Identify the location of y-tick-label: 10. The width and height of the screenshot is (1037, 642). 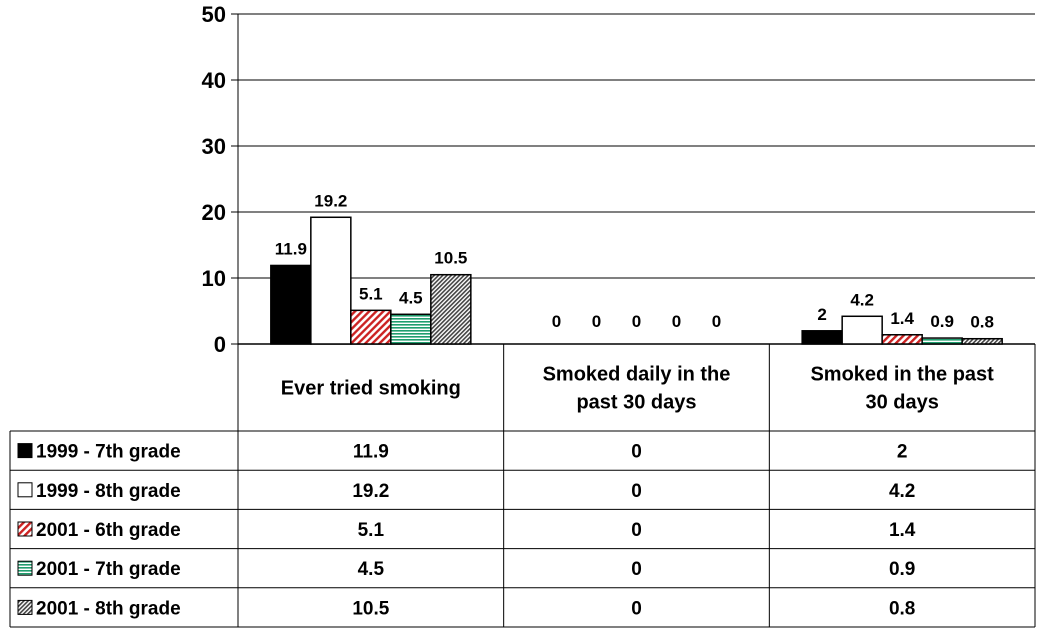
(214, 278).